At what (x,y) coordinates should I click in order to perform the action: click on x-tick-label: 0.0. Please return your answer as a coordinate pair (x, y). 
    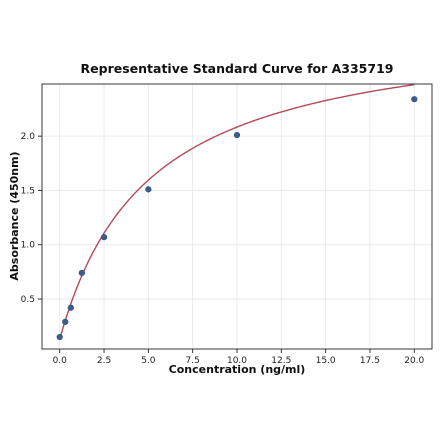
    Looking at the image, I should click on (60, 361).